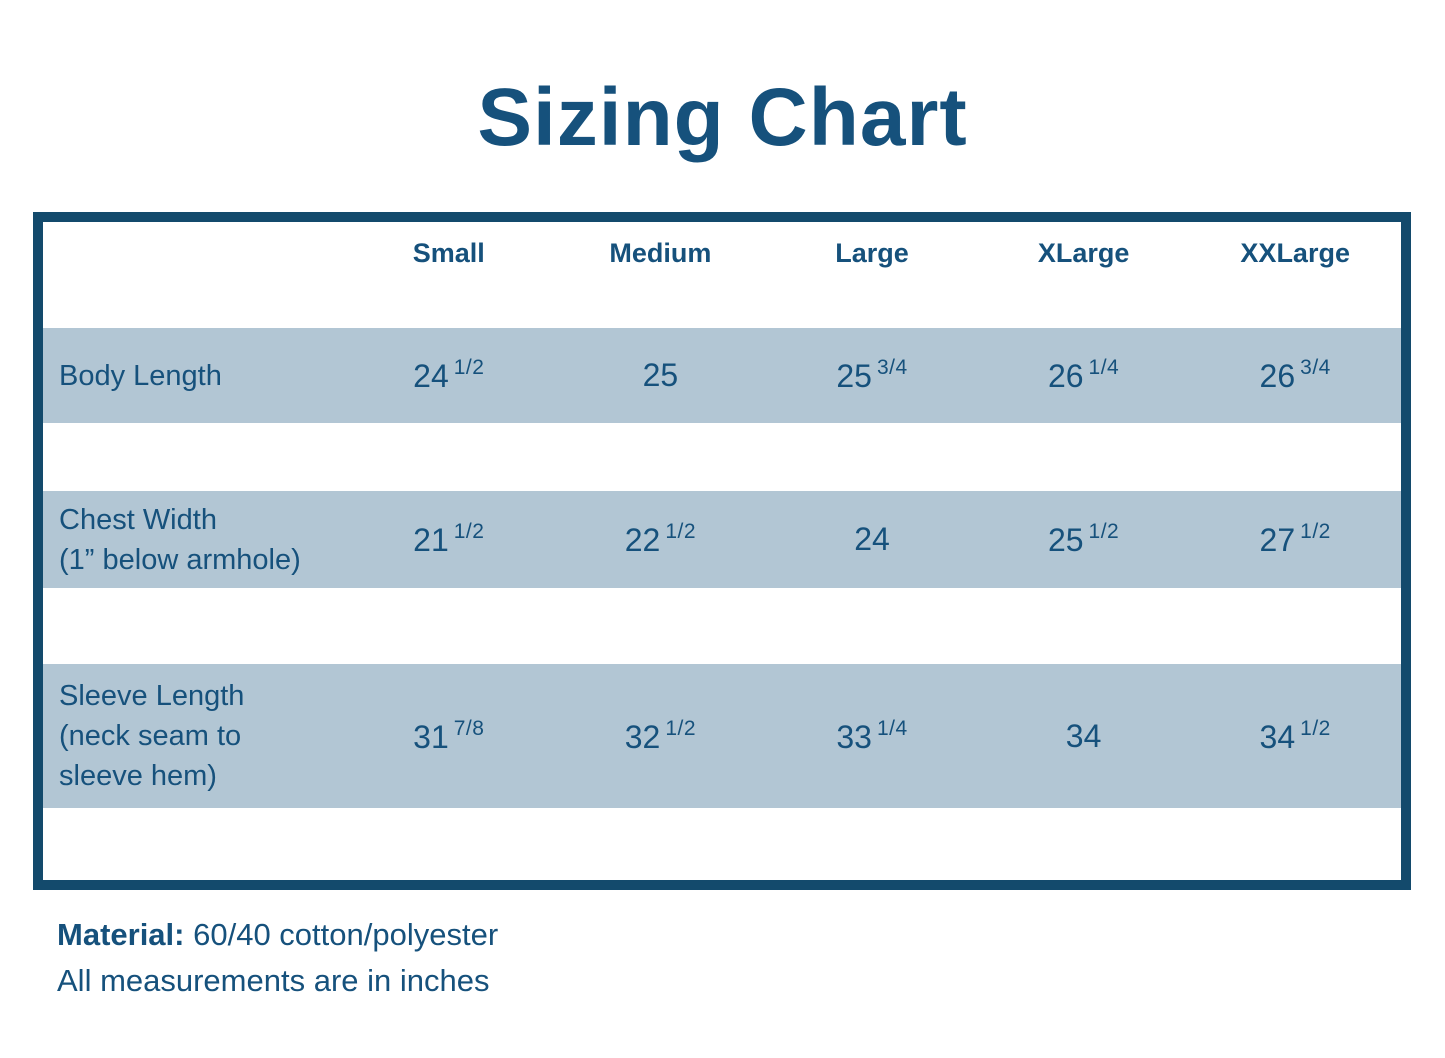 Image resolution: width=1445 pixels, height=1058 pixels. What do you see at coordinates (722, 272) in the screenshot?
I see `table-header-row: Small Medium Large XLarge XXLarge` at bounding box center [722, 272].